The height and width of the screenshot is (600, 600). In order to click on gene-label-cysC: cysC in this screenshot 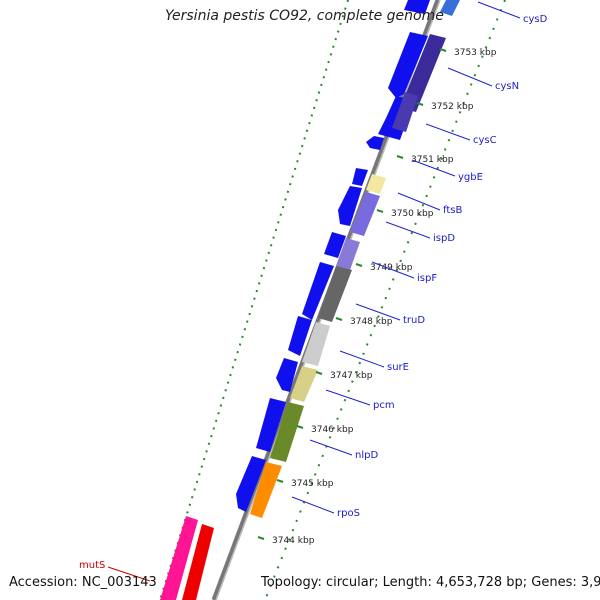, I will do `click(485, 140)`.